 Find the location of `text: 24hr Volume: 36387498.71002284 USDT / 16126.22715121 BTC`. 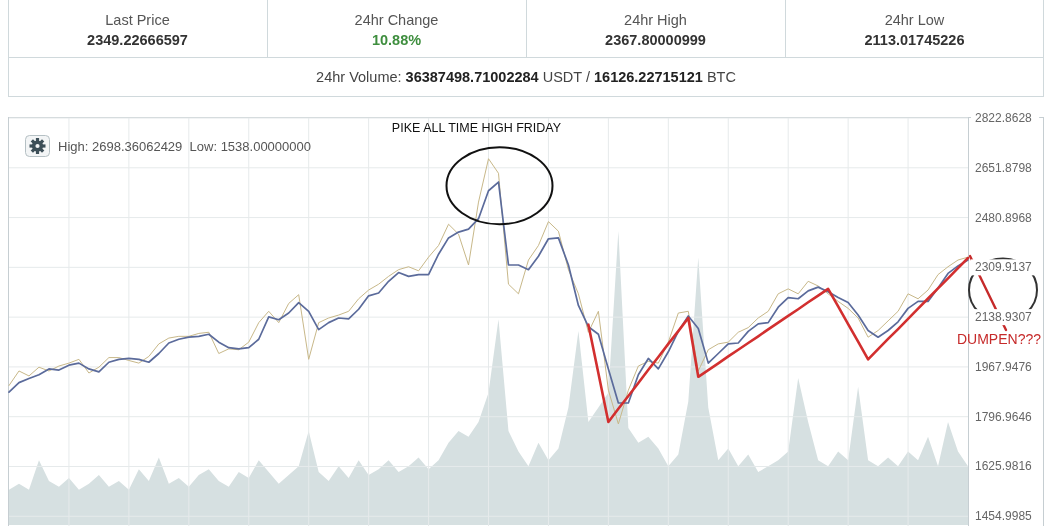

text: 24hr Volume: 36387498.71002284 USDT / 16126.22715121 BTC is located at coordinates (526, 77).